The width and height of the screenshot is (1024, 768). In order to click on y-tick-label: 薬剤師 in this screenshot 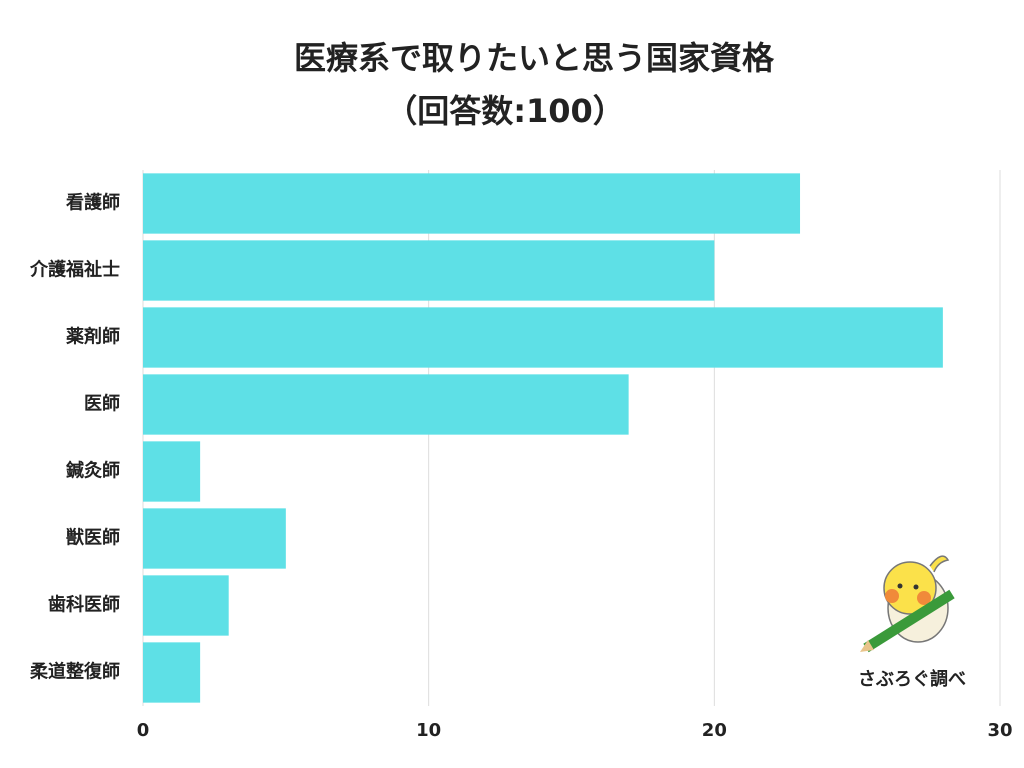, I will do `click(93, 337)`.